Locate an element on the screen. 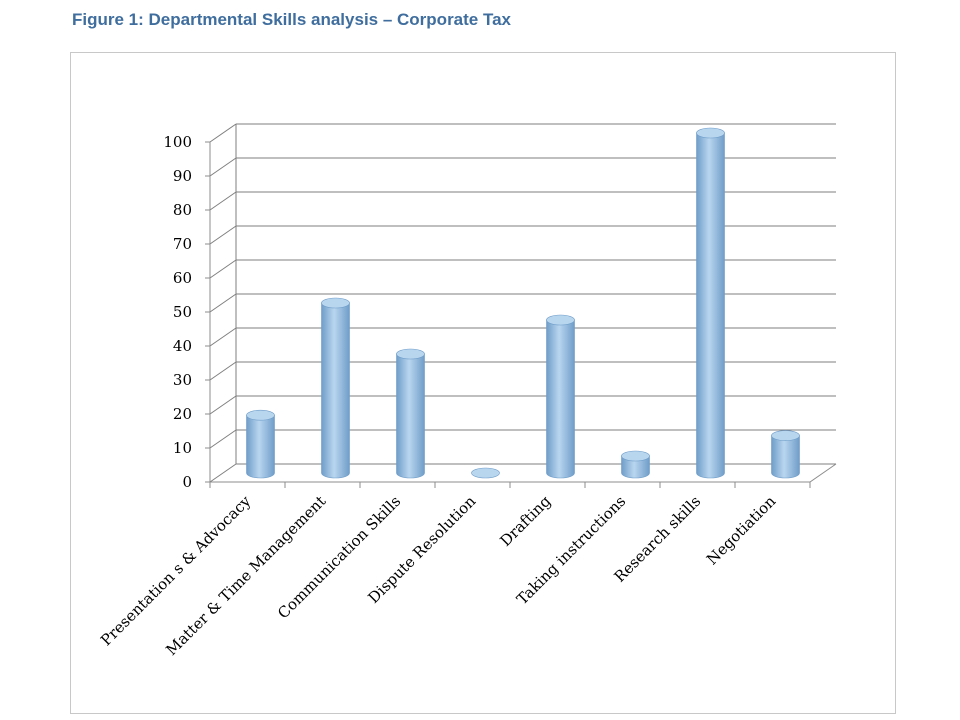  x-tick-label: Matter & Time Management is located at coordinates (245, 575).